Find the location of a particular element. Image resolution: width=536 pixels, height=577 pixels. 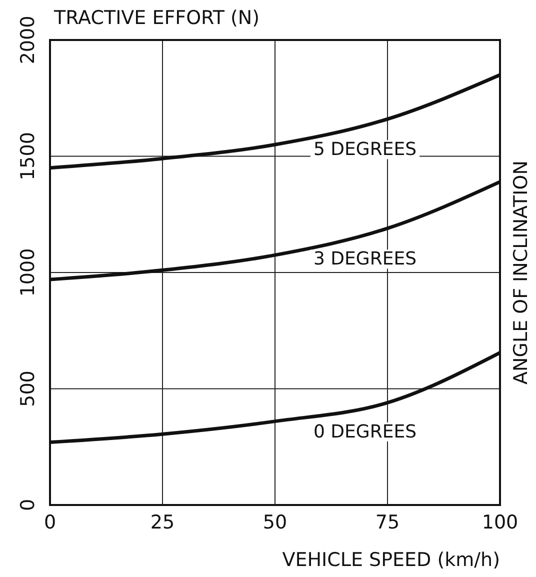

y-tick-label: 0 is located at coordinates (28, 505).